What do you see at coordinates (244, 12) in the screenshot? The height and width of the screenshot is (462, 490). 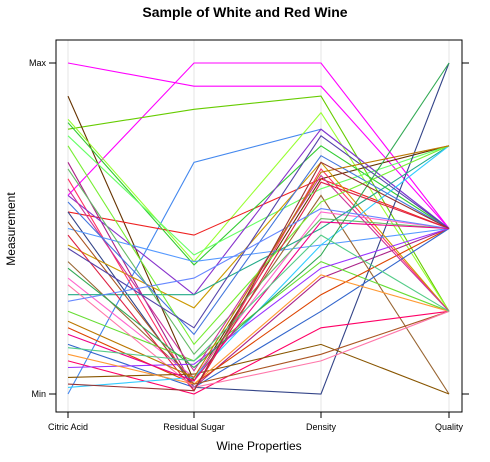 I see `chart-title: Sample of White and Red Wine` at bounding box center [244, 12].